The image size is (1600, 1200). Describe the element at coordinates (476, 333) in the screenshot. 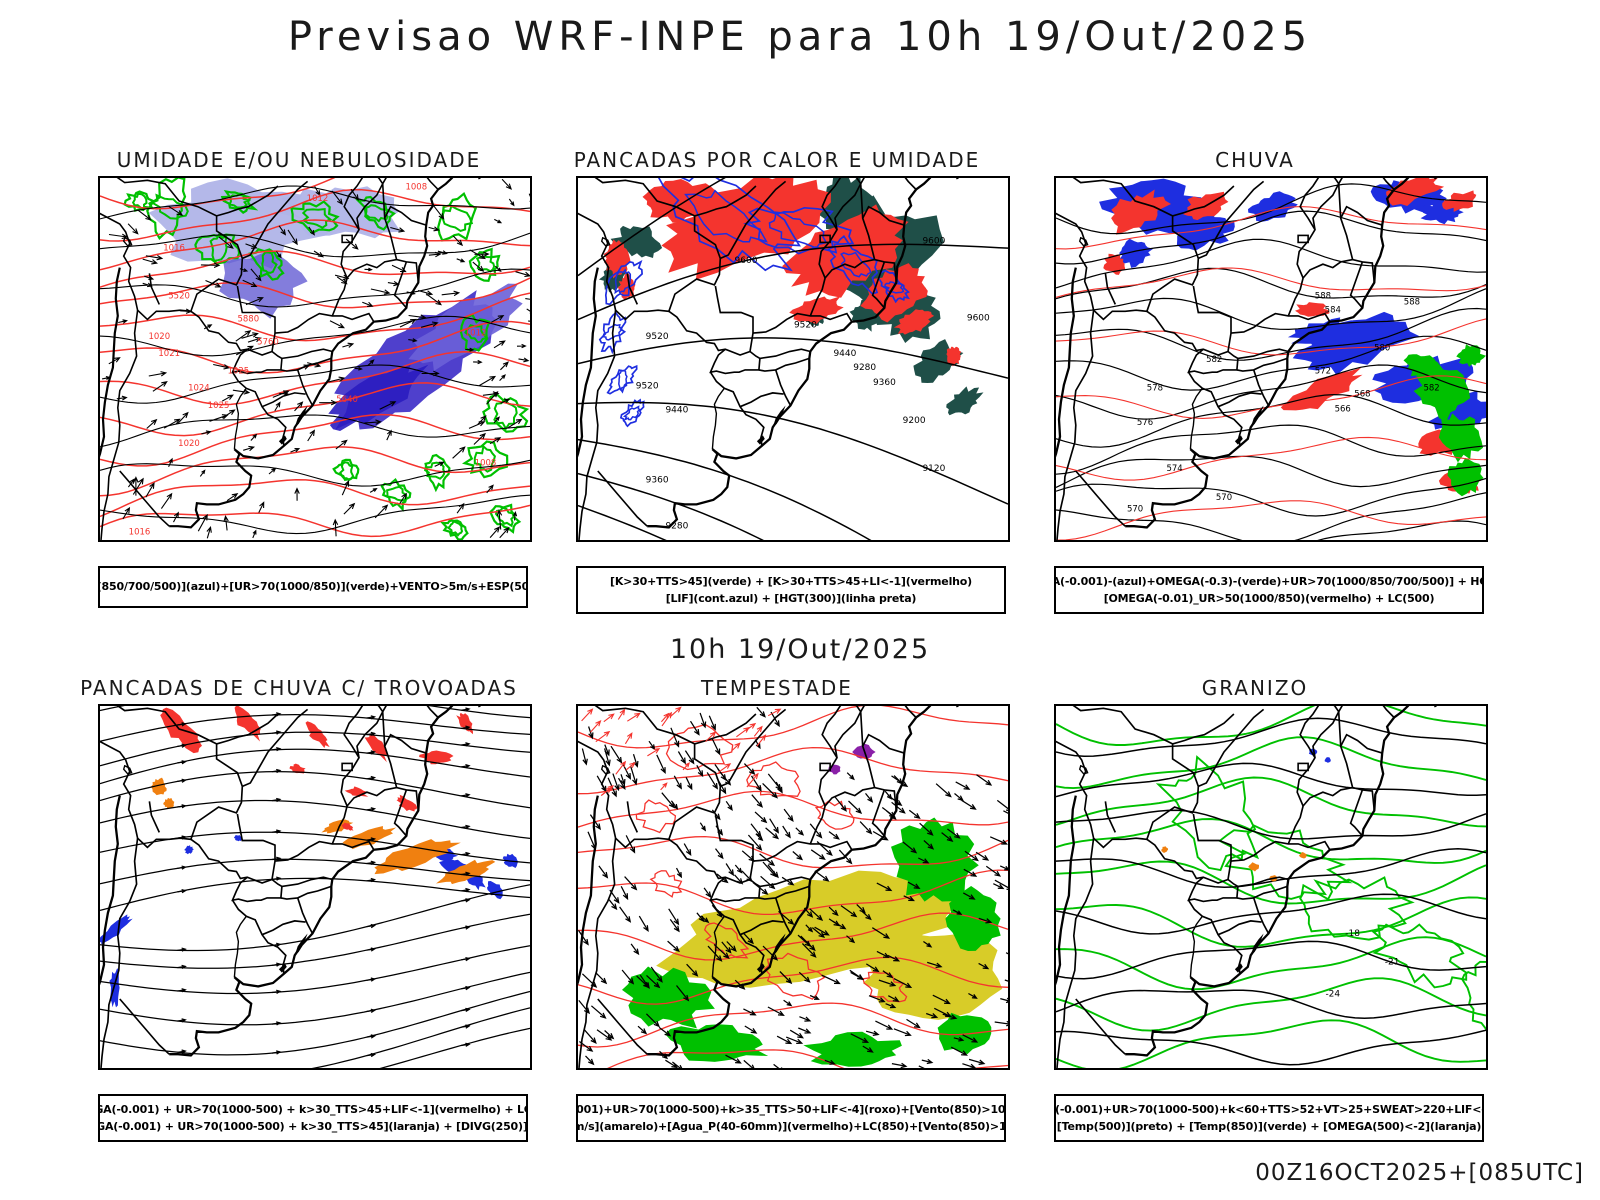

I see `svg-text: 1012` at that location.